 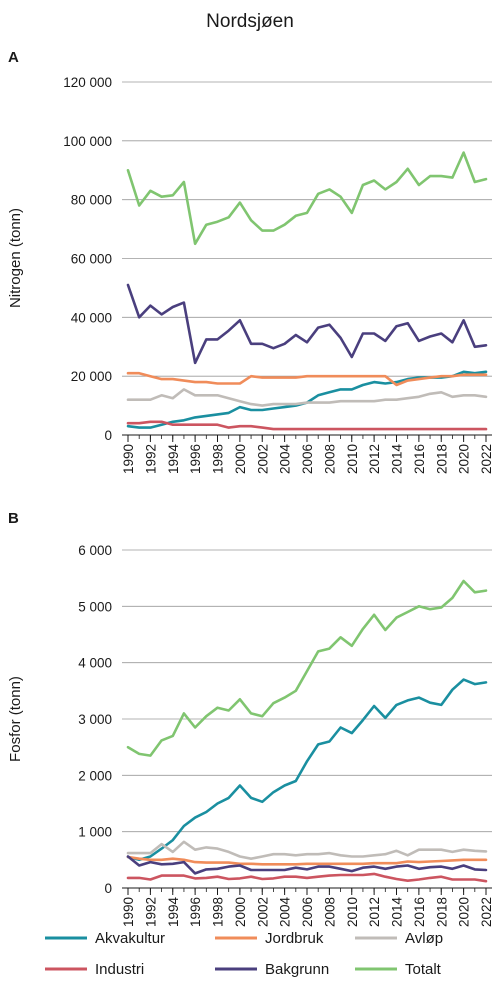 I want to click on x-tick-label-b-12: 2014, so click(x=397, y=912).